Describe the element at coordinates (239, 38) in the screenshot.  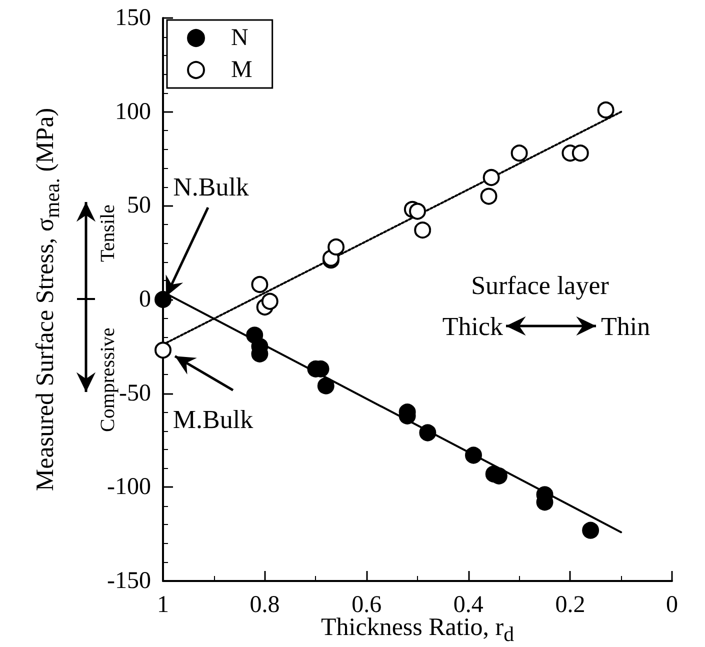
I see `legend-label: N` at that location.